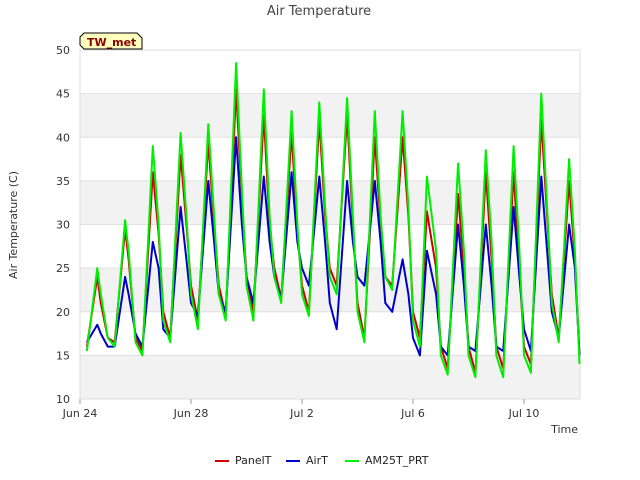 The width and height of the screenshot is (640, 480). What do you see at coordinates (412, 413) in the screenshot?
I see `x-tick-label: Jul 6` at bounding box center [412, 413].